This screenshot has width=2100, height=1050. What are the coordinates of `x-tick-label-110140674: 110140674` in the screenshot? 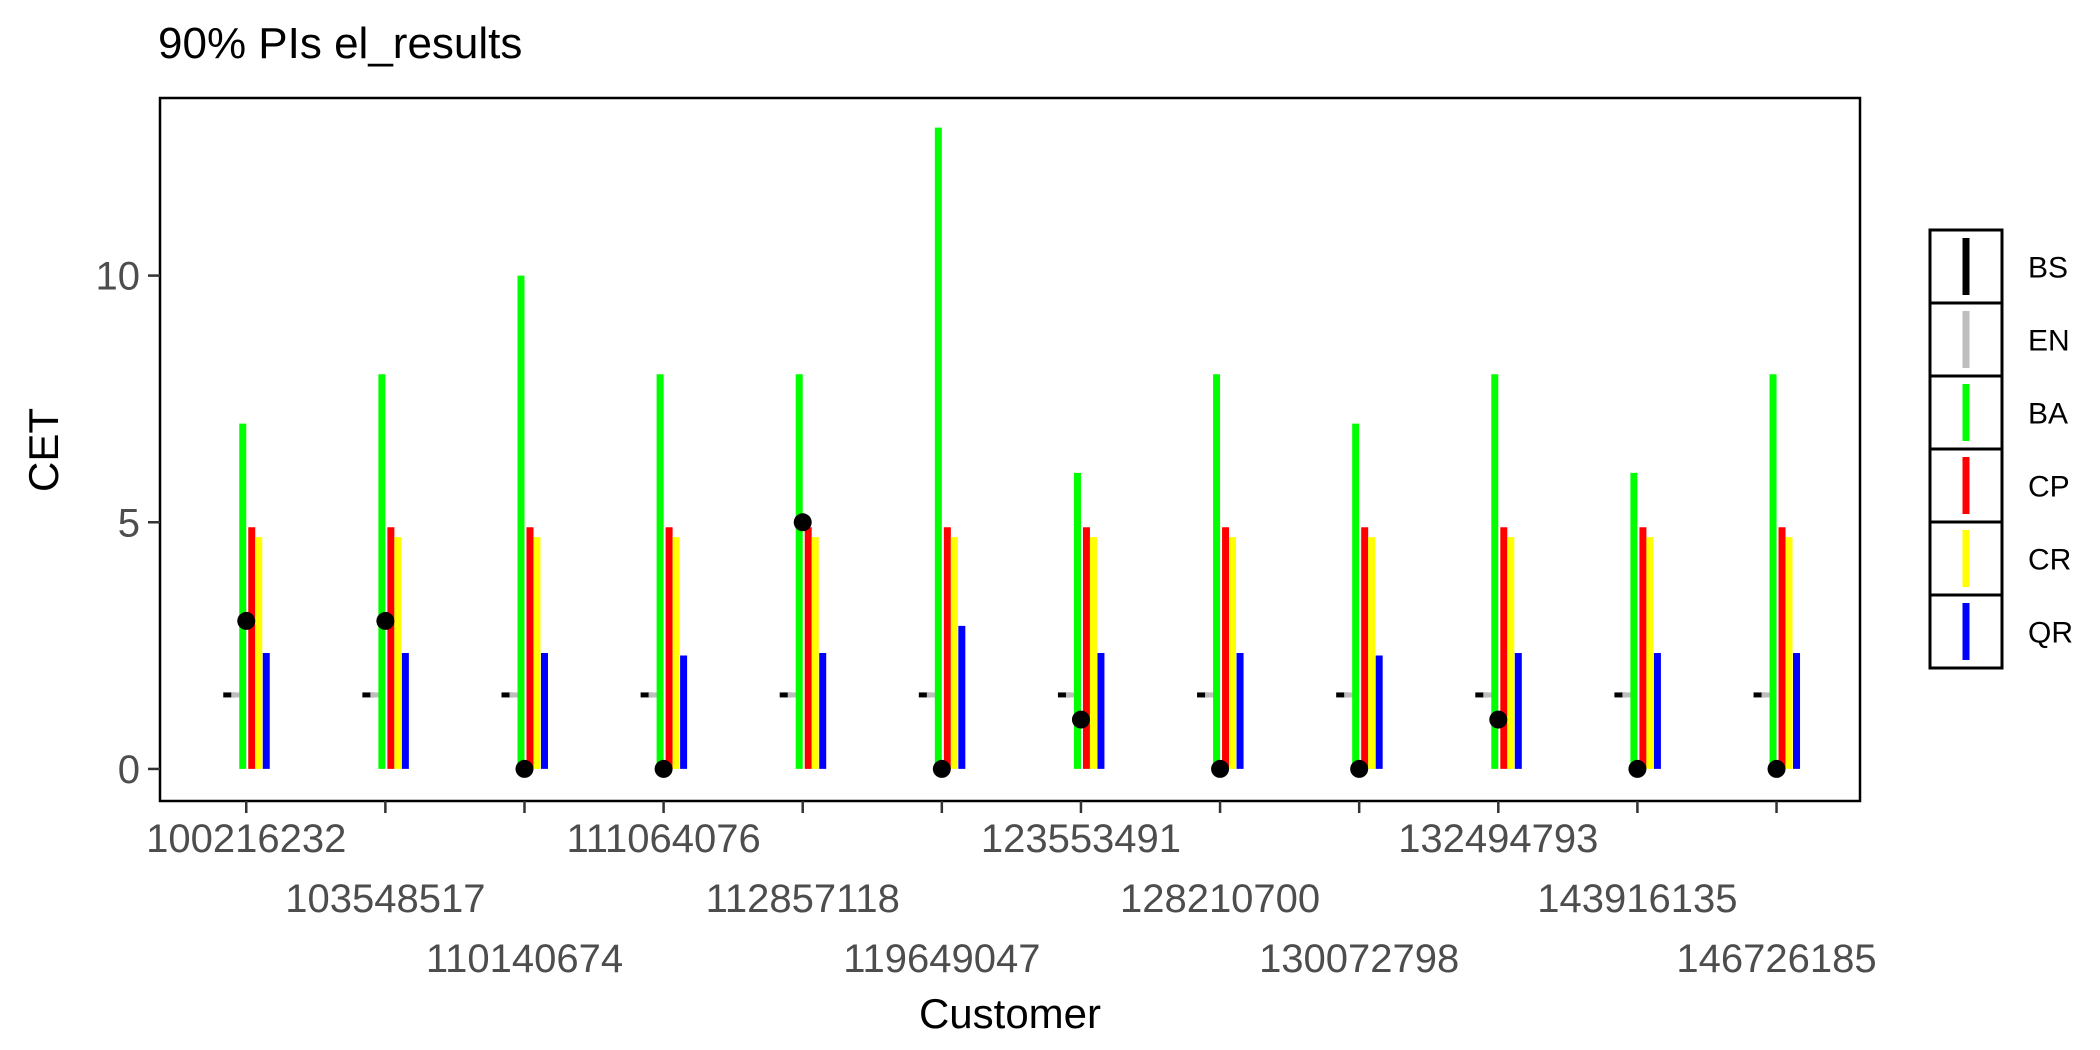 It's located at (524, 959).